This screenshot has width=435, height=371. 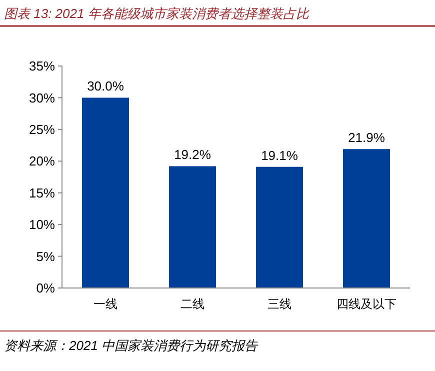 I want to click on x-tick-label: 二线, so click(x=192, y=304).